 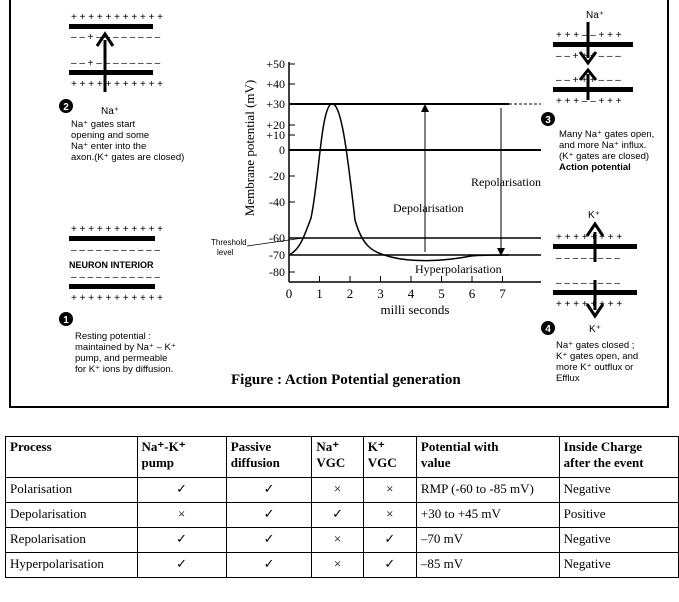 I want to click on table-row: Repolarisation ✓ ✓ × ✓ –70 mV Negative, so click(x=342, y=540).